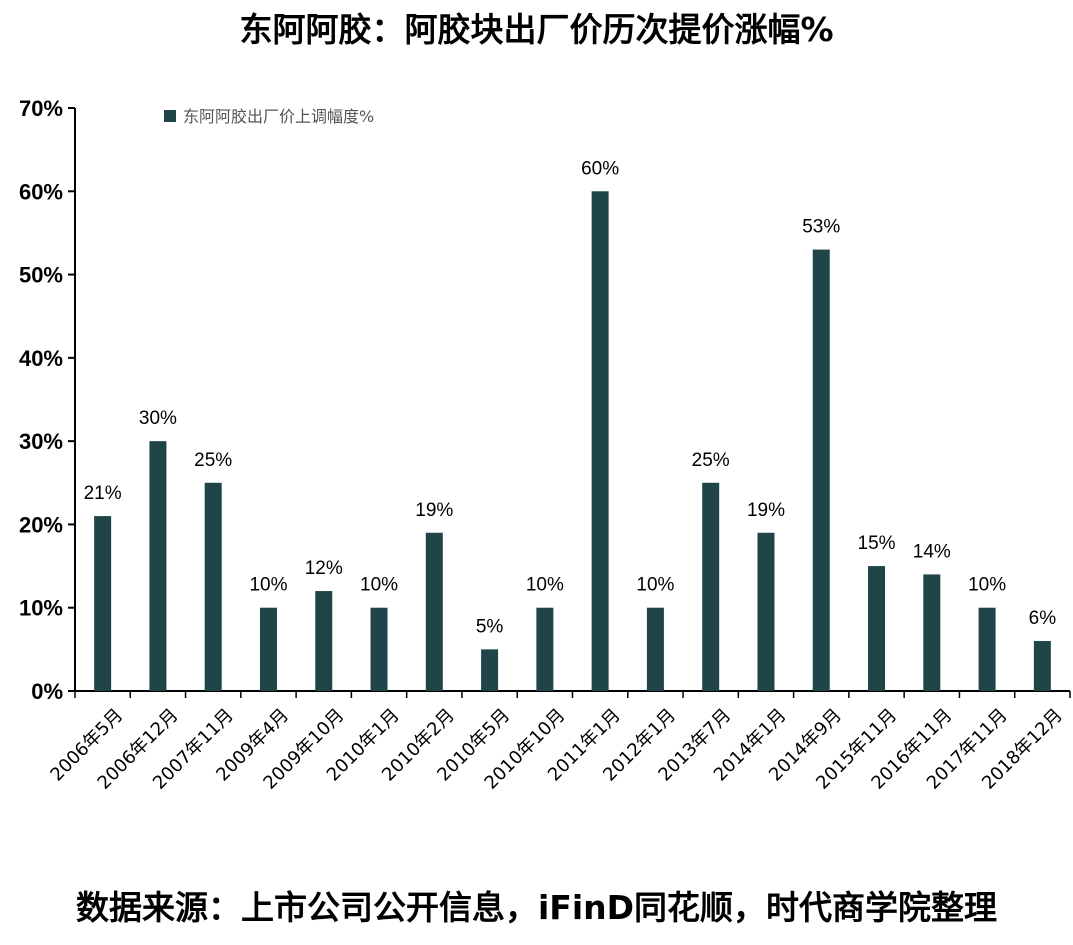  I want to click on legend-label: 东阿阿胶出厂价上调幅度%, so click(278, 116).